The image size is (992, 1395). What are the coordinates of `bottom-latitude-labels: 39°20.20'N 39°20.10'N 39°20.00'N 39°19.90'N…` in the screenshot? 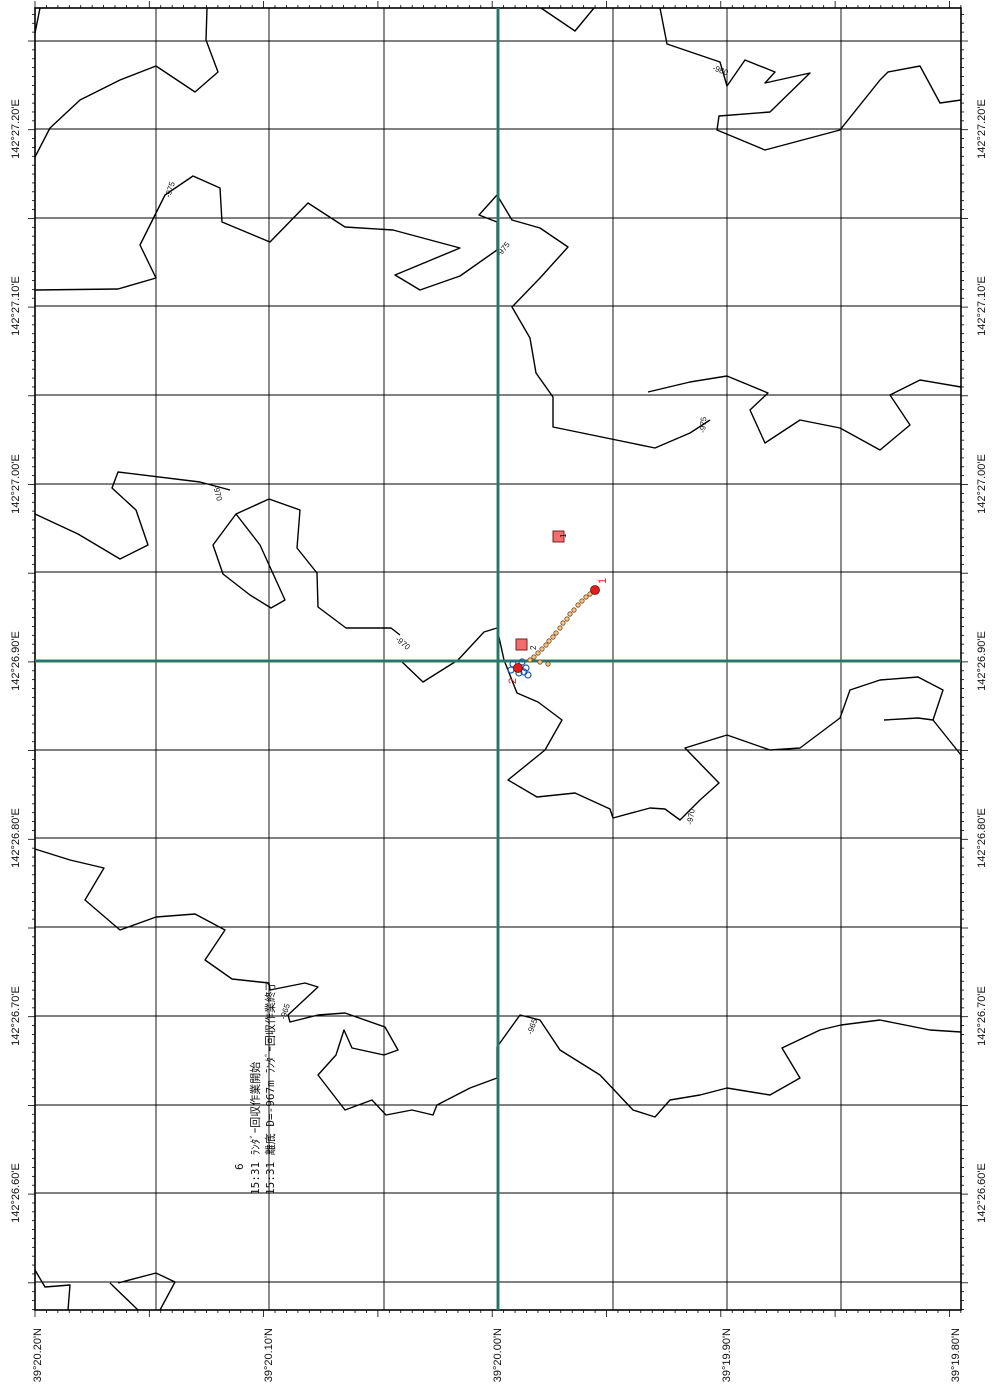 It's located at (497, 1355).